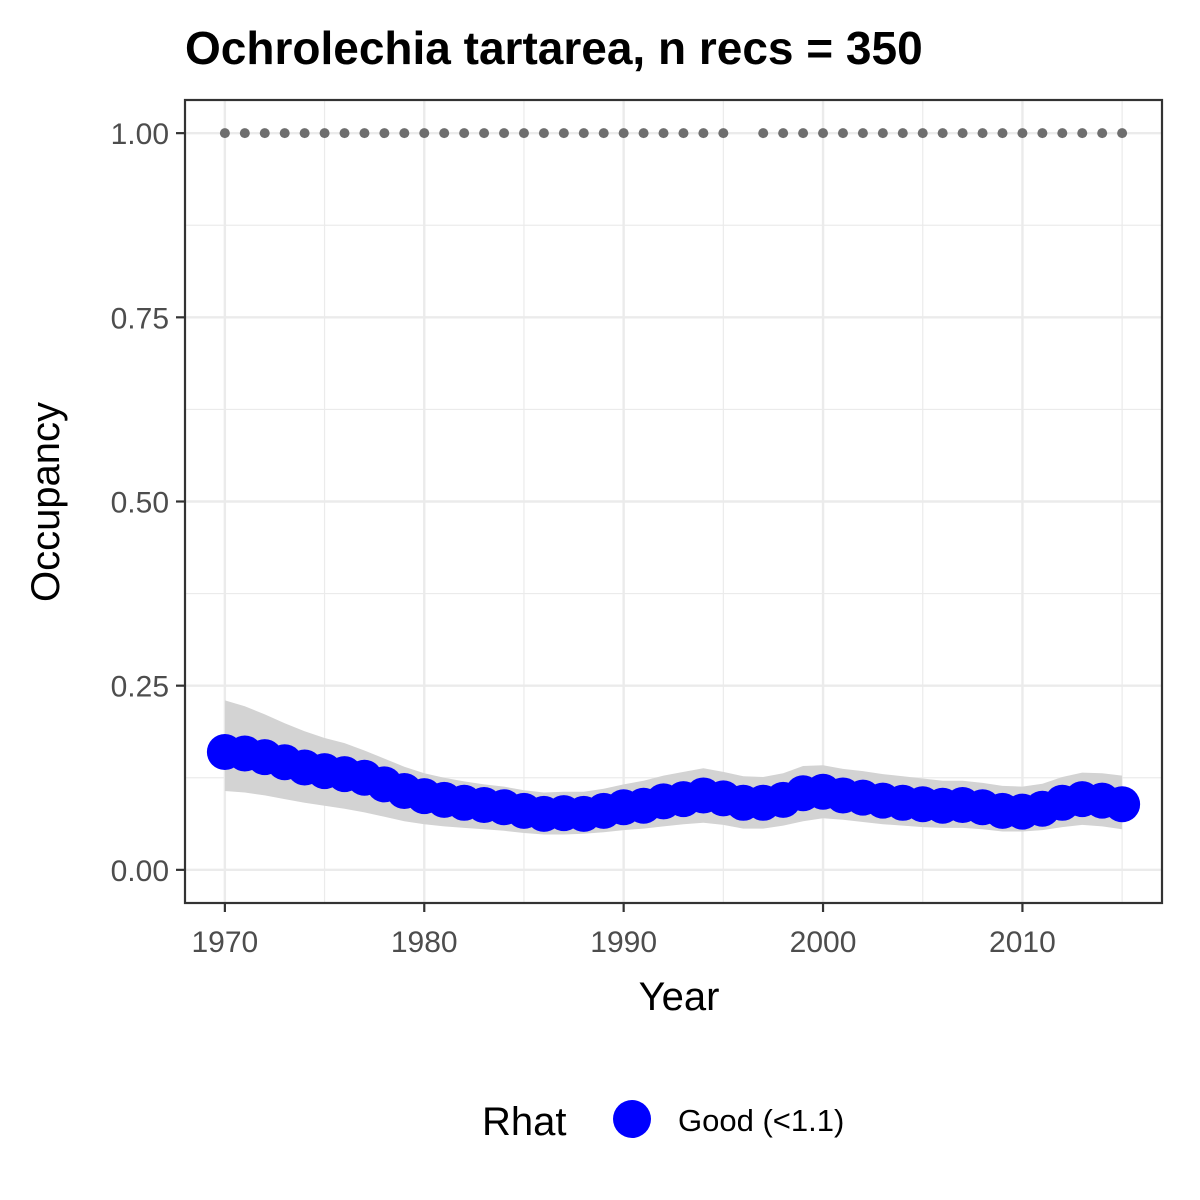  I want to click on y-axis: 0.00 0.25 0.50 0.75 1.00, so click(148, 503).